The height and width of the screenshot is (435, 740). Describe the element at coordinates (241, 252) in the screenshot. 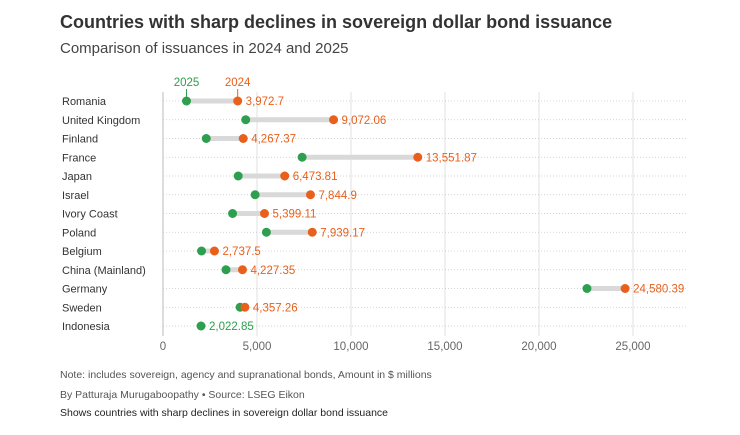

I see `data-label: 2,737.5` at that location.